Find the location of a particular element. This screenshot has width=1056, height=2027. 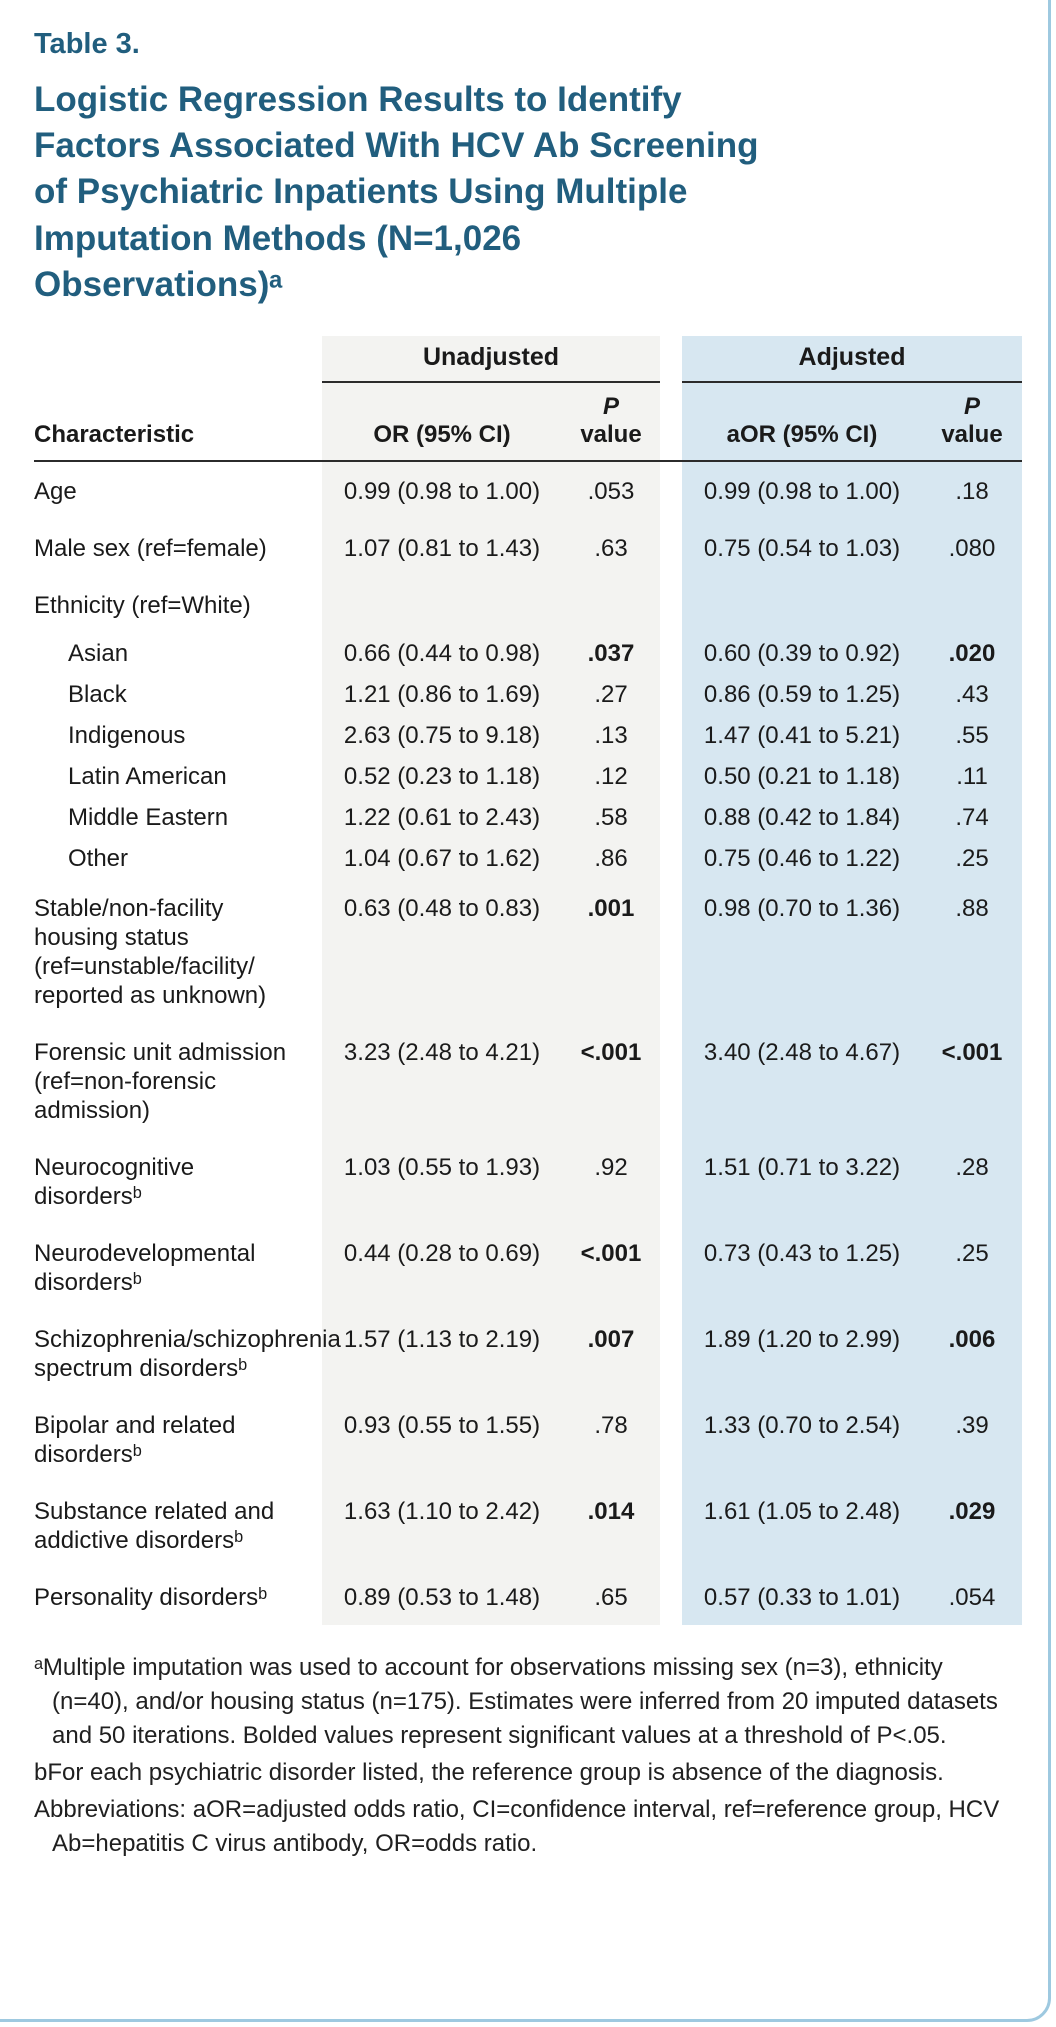

aor-cell: 0.98 (0.70 to 1.36) is located at coordinates (802, 950).